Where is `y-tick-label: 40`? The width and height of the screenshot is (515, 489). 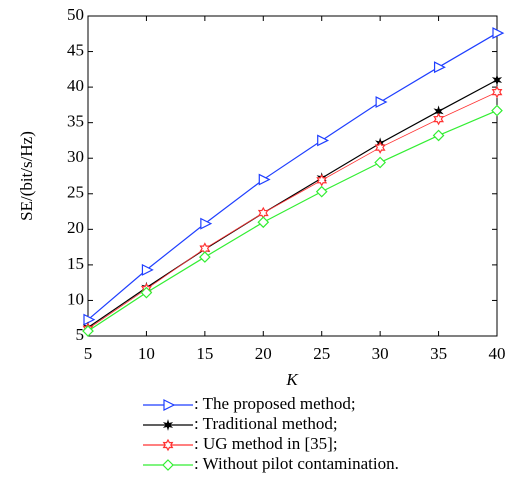
y-tick-label: 40 is located at coordinates (75, 85).